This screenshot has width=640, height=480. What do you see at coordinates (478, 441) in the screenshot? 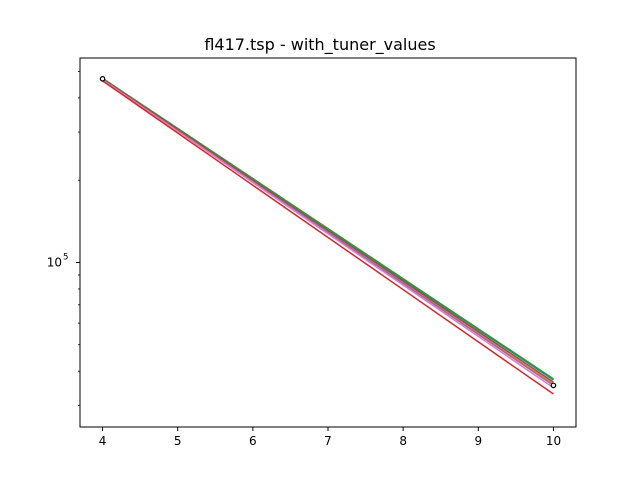
I see `x-tick-label-9: 9` at bounding box center [478, 441].